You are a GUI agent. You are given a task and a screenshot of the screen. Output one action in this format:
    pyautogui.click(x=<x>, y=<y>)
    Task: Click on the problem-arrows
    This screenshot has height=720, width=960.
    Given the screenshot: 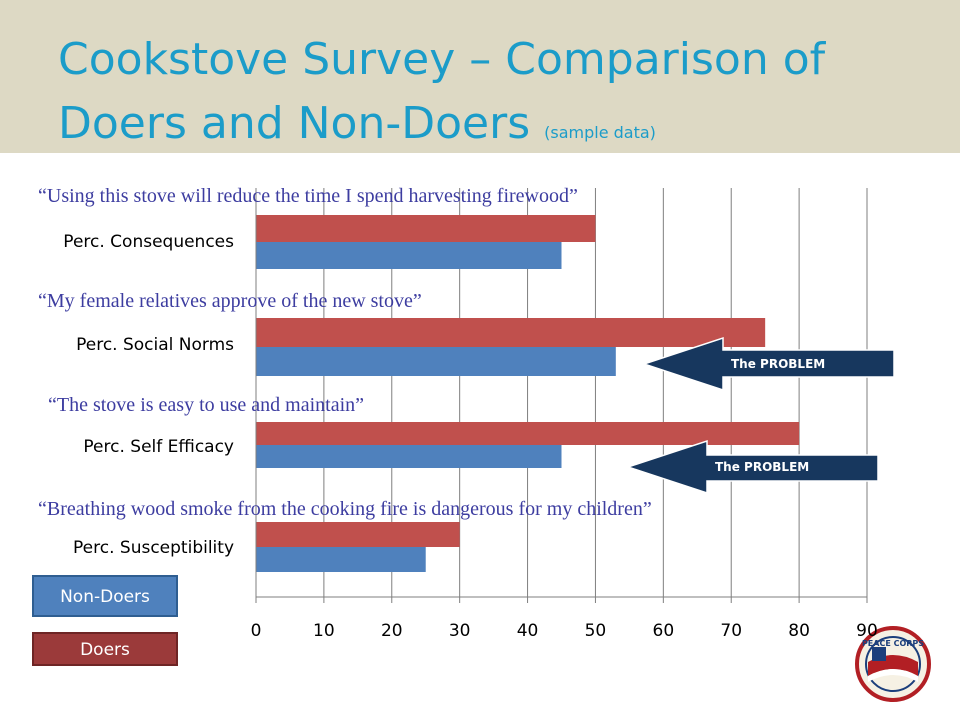 What is the action you would take?
    pyautogui.click(x=760, y=415)
    